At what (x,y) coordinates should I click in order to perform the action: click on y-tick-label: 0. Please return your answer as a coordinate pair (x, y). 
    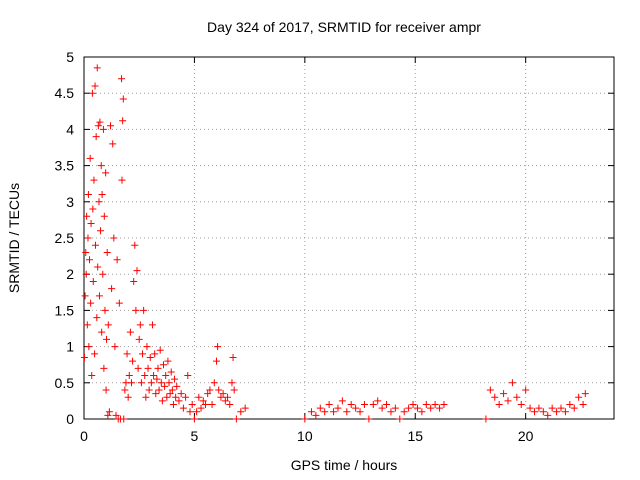
    Looking at the image, I should click on (70, 419).